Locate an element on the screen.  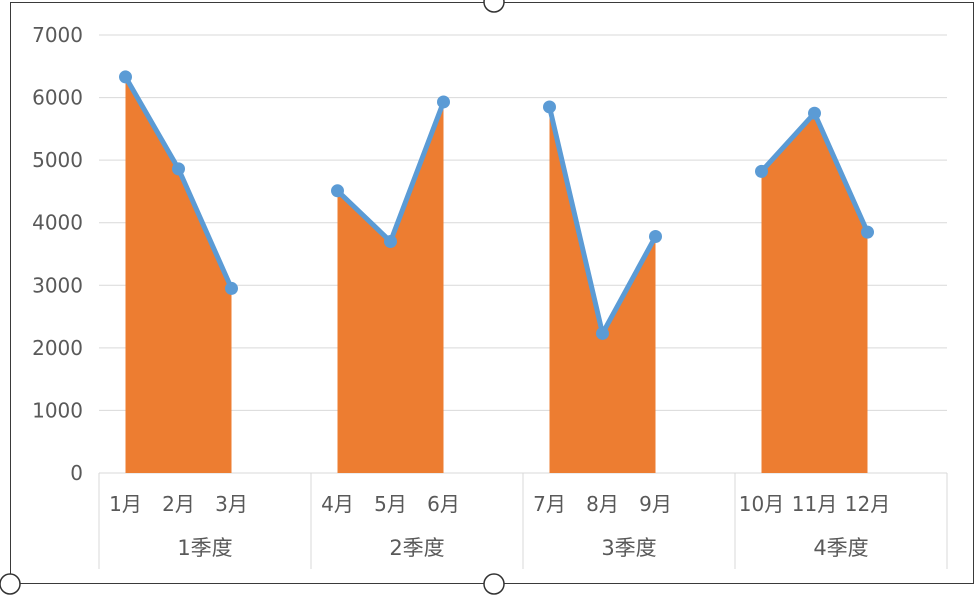
x-group-label: 2季度 is located at coordinates (416, 548).